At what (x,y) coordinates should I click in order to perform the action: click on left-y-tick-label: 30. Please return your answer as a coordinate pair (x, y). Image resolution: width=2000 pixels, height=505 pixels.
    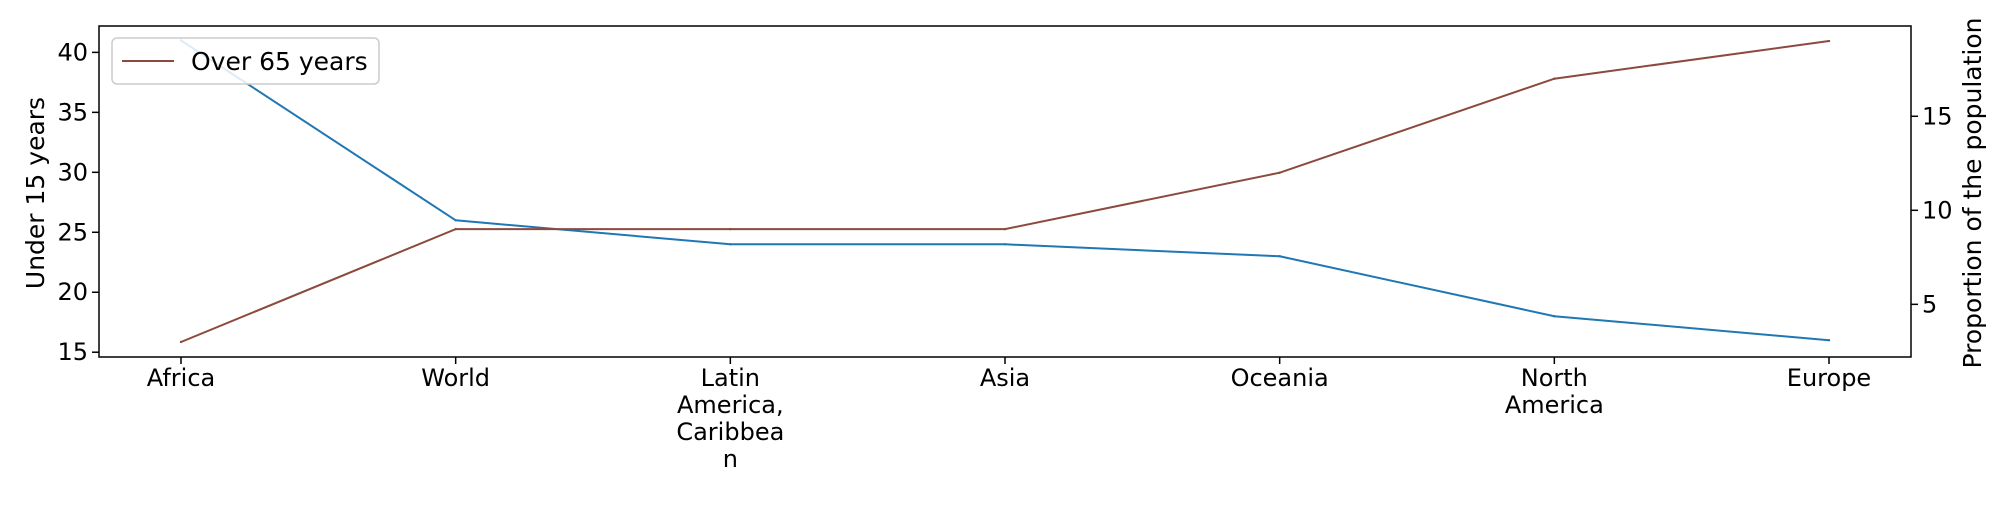
    Looking at the image, I should click on (72, 172).